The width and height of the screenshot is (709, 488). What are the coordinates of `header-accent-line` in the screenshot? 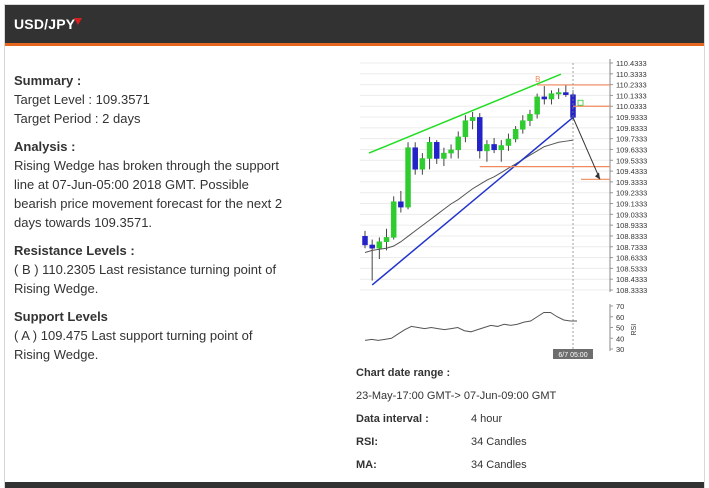 It's located at (354, 44).